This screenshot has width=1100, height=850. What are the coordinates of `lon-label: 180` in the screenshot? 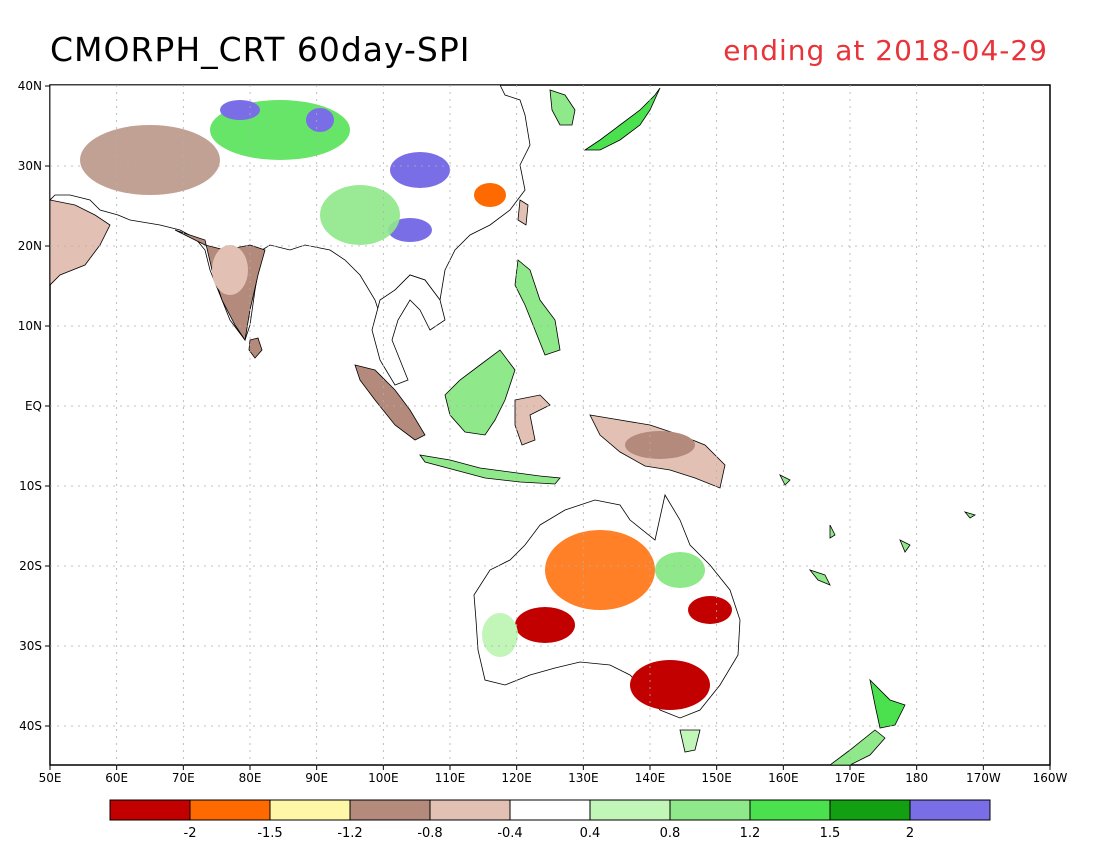 It's located at (916, 778).